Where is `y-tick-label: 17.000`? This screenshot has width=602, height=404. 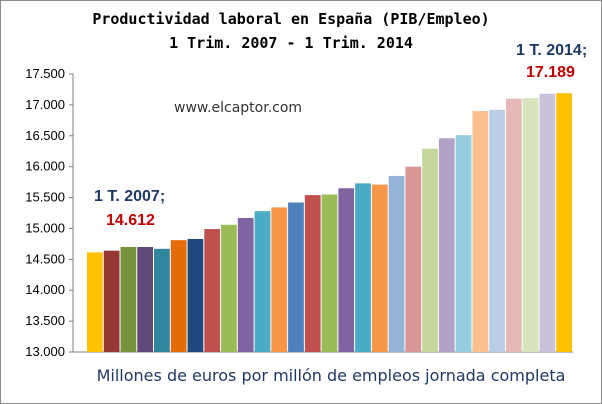 y-tick-label: 17.000 is located at coordinates (45, 104).